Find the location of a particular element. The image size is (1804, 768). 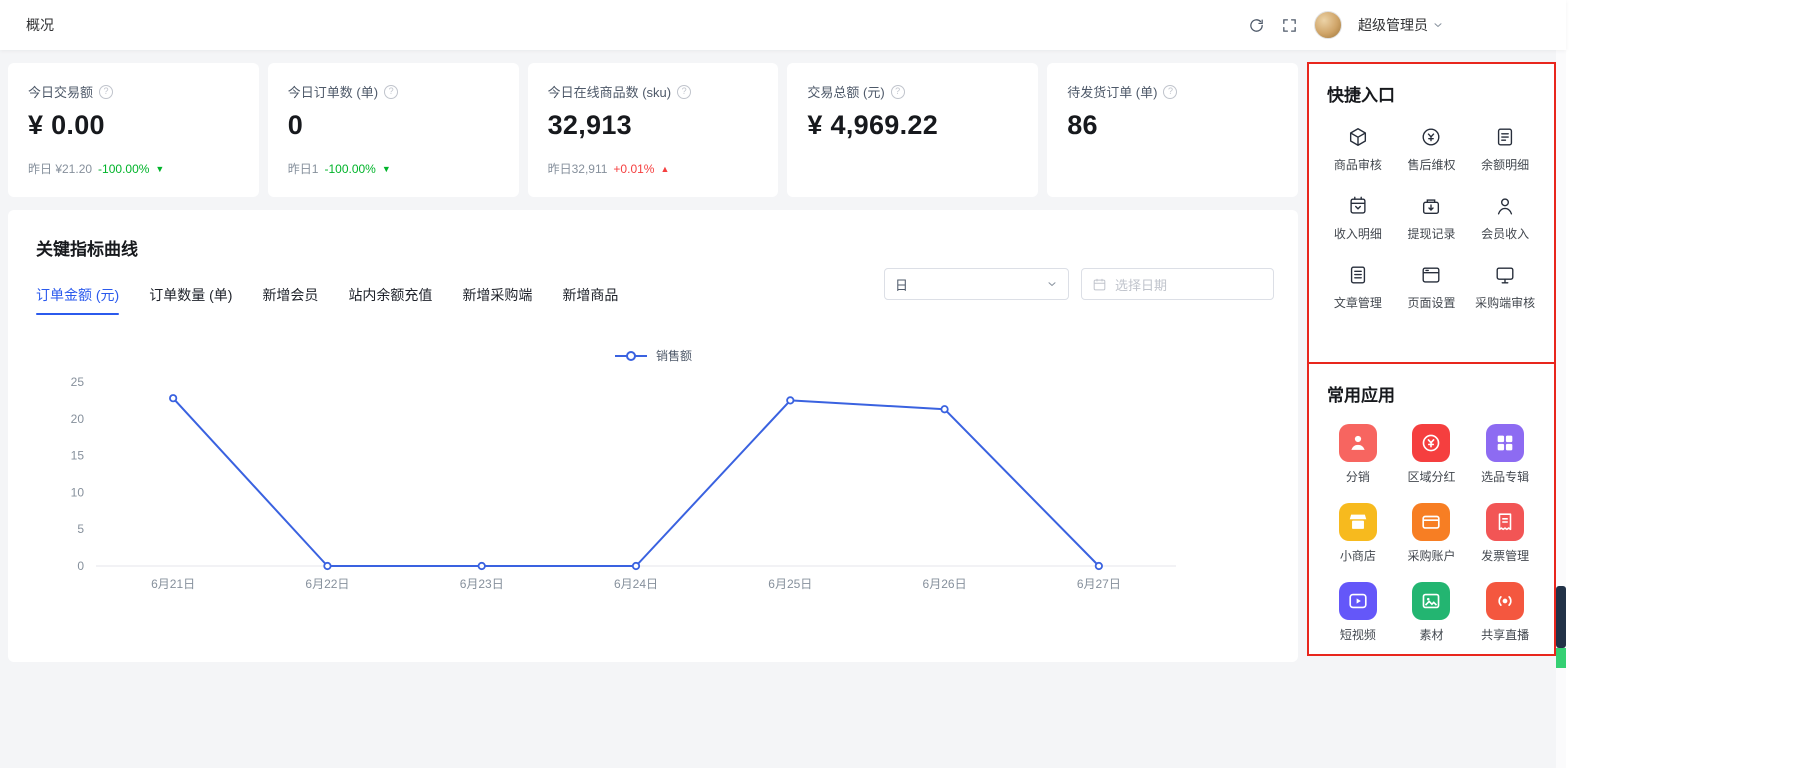

svg-text: 6月27日 is located at coordinates (1099, 584).